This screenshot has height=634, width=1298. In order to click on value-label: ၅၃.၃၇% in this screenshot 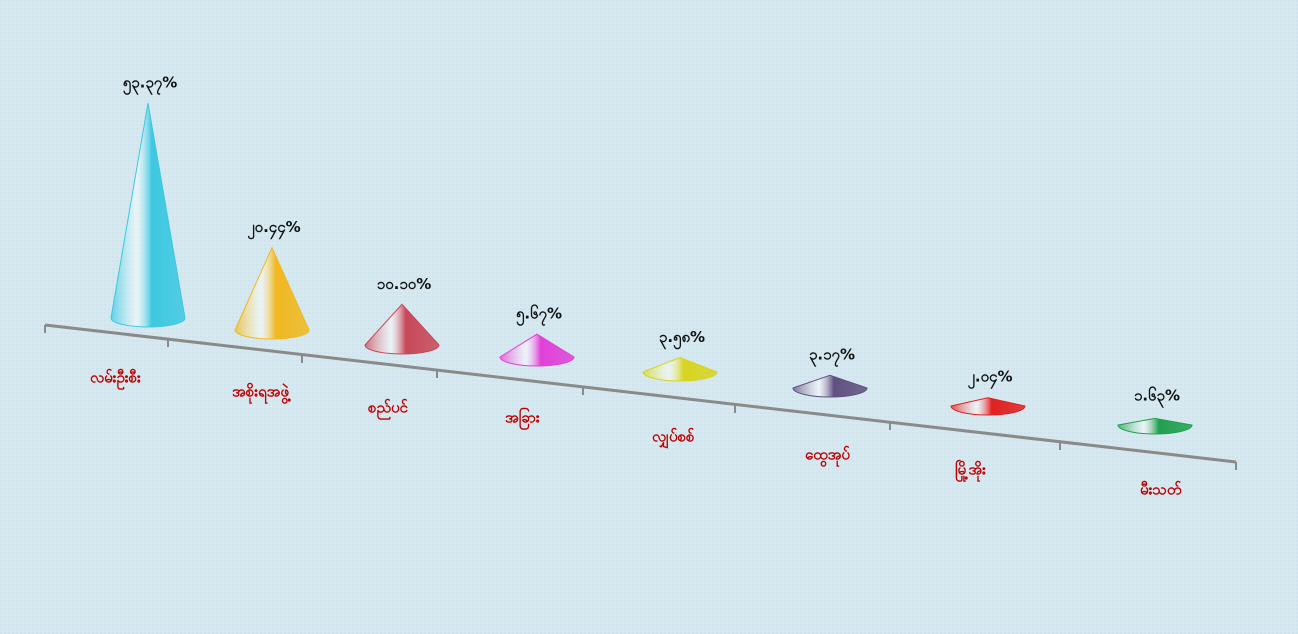, I will do `click(150, 84)`.